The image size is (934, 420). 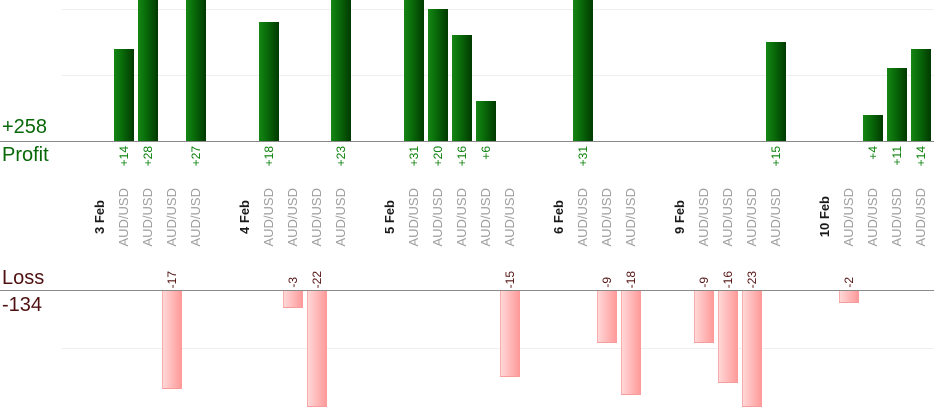 What do you see at coordinates (467, 290) in the screenshot?
I see `loss-axis-line` at bounding box center [467, 290].